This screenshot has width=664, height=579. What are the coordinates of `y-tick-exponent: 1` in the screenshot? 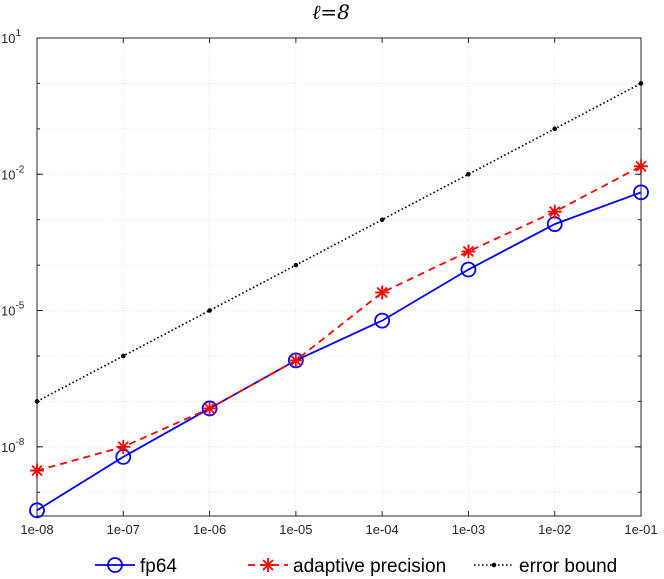 It's located at (18, 33).